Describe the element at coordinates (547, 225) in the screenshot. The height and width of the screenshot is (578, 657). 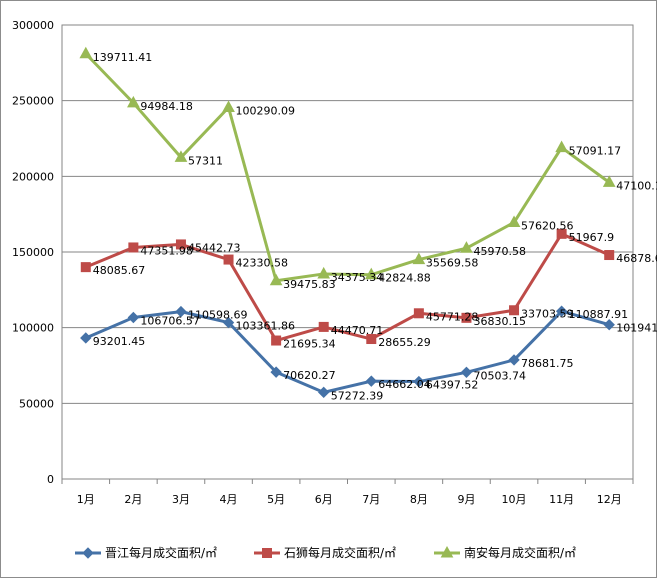
I see `data-label: 57620.56` at that location.